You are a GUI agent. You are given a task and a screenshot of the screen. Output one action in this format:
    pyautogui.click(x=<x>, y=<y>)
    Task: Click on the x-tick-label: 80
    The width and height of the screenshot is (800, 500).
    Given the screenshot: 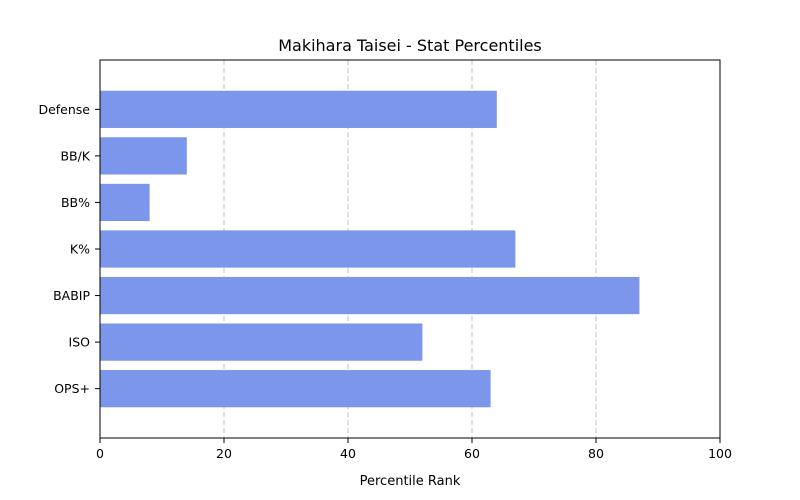 What is the action you would take?
    pyautogui.click(x=596, y=453)
    